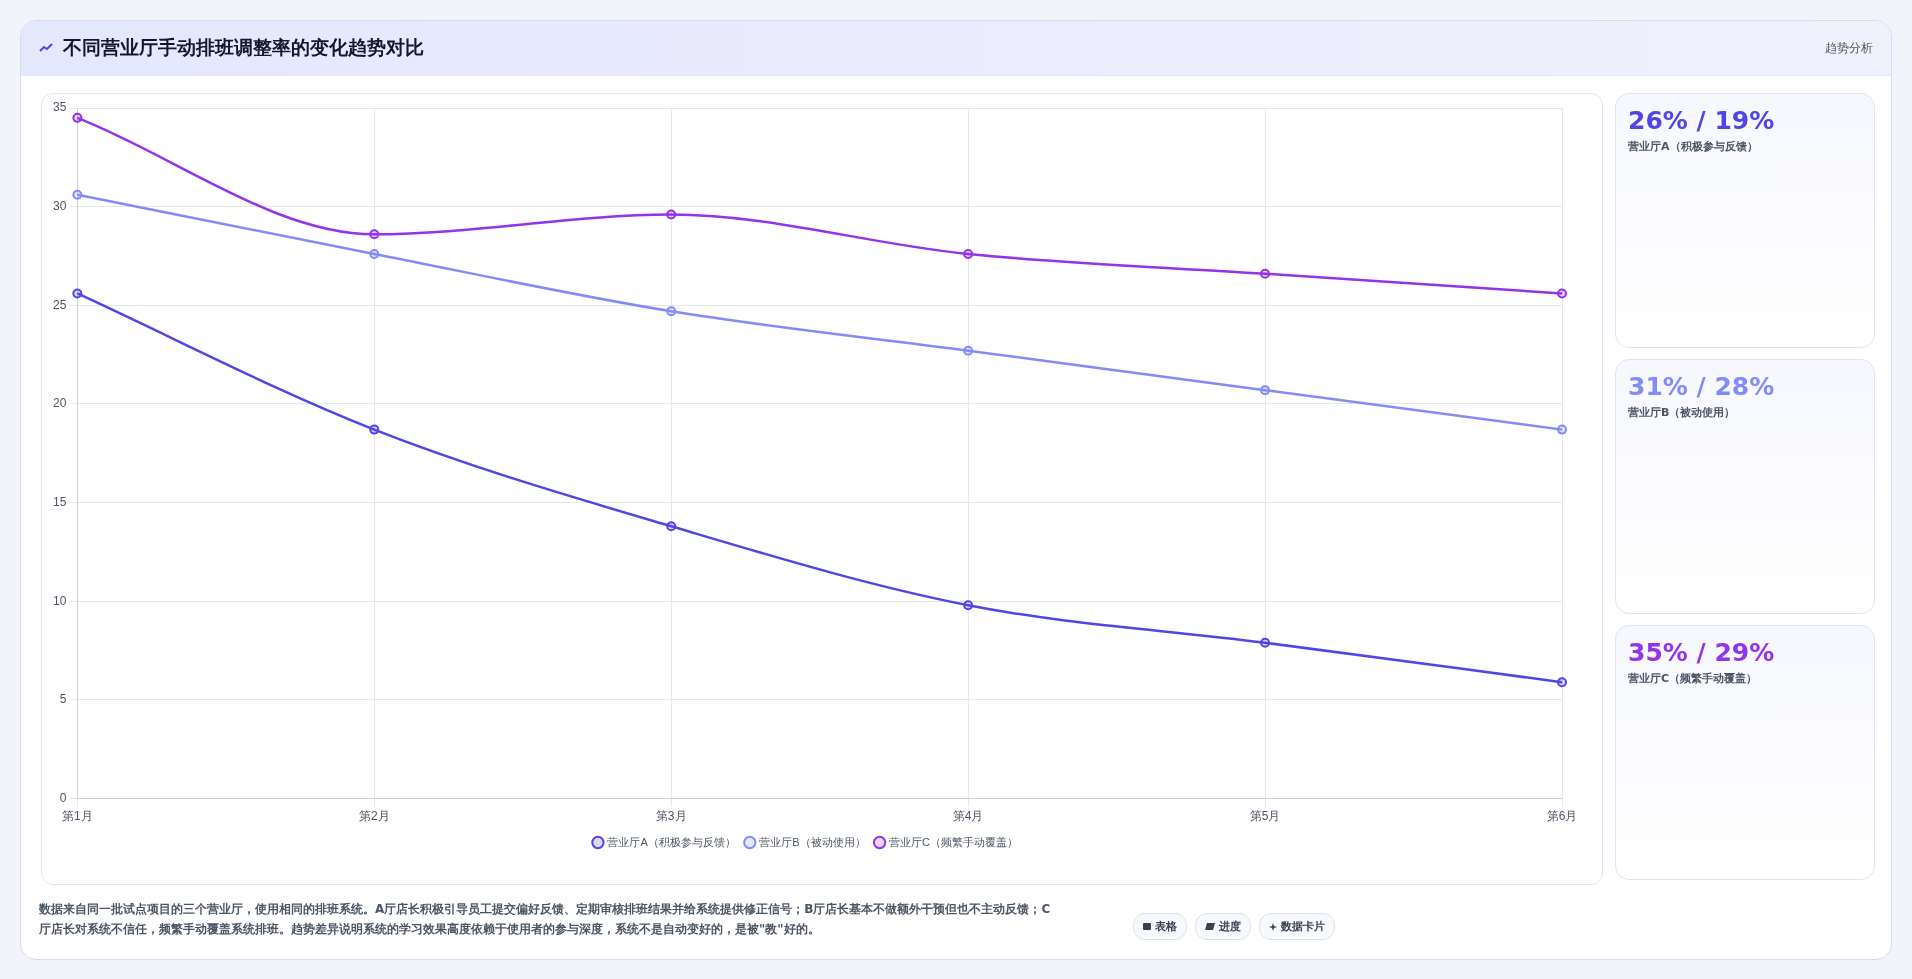 This screenshot has width=1912, height=979. Describe the element at coordinates (1702, 120) in the screenshot. I see `text: 26% / 19%` at that location.